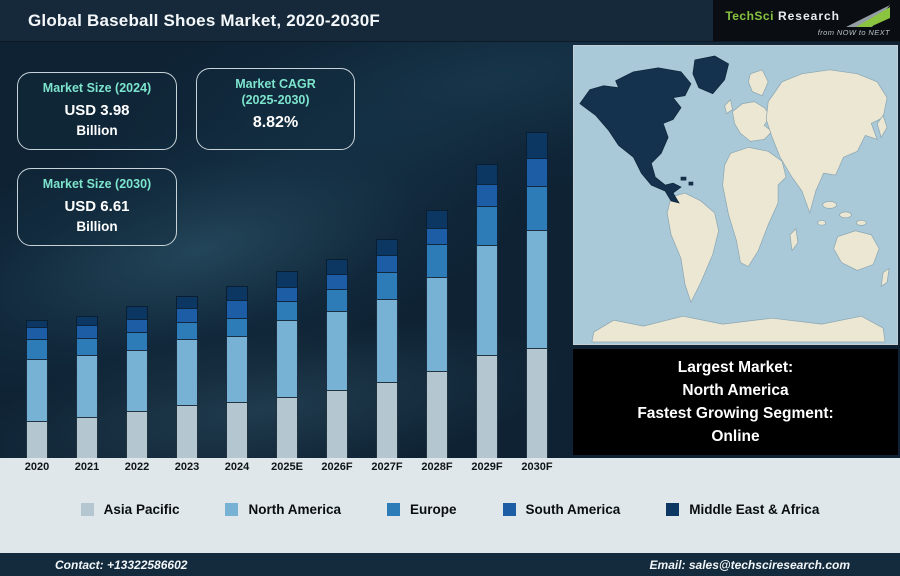  Describe the element at coordinates (808, 15) in the screenshot. I see `logo-brand-secondary: Research` at that location.